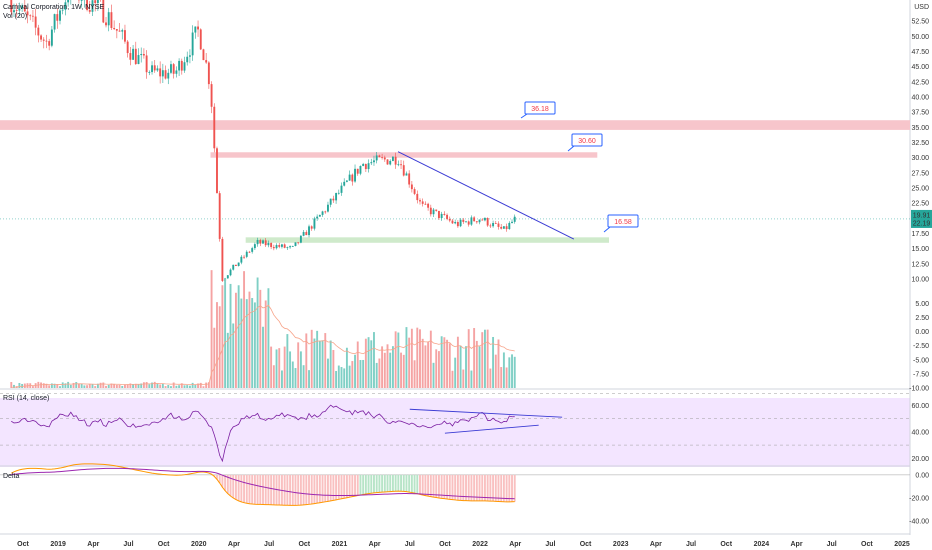 The width and height of the screenshot is (932, 550). I want to click on zone-label-16-box, so click(623, 221).